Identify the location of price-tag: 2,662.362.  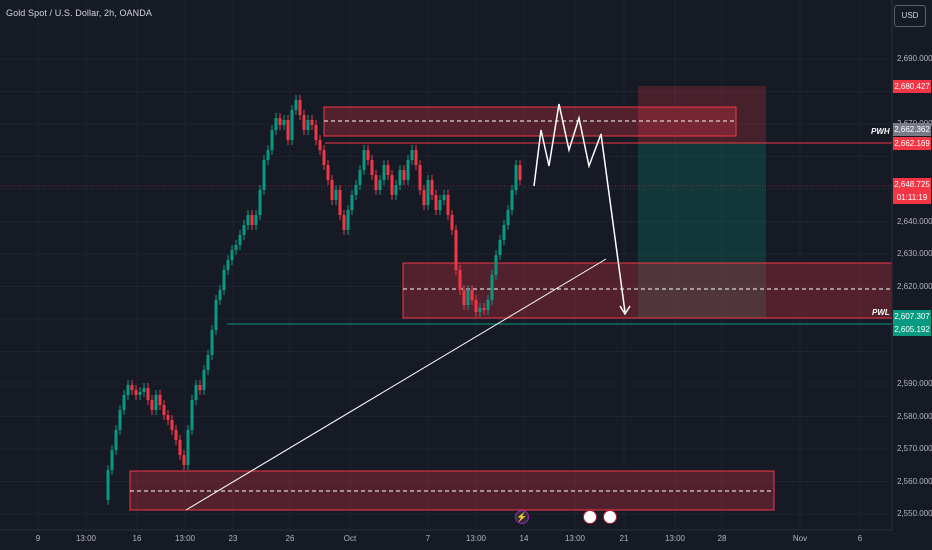
(912, 129).